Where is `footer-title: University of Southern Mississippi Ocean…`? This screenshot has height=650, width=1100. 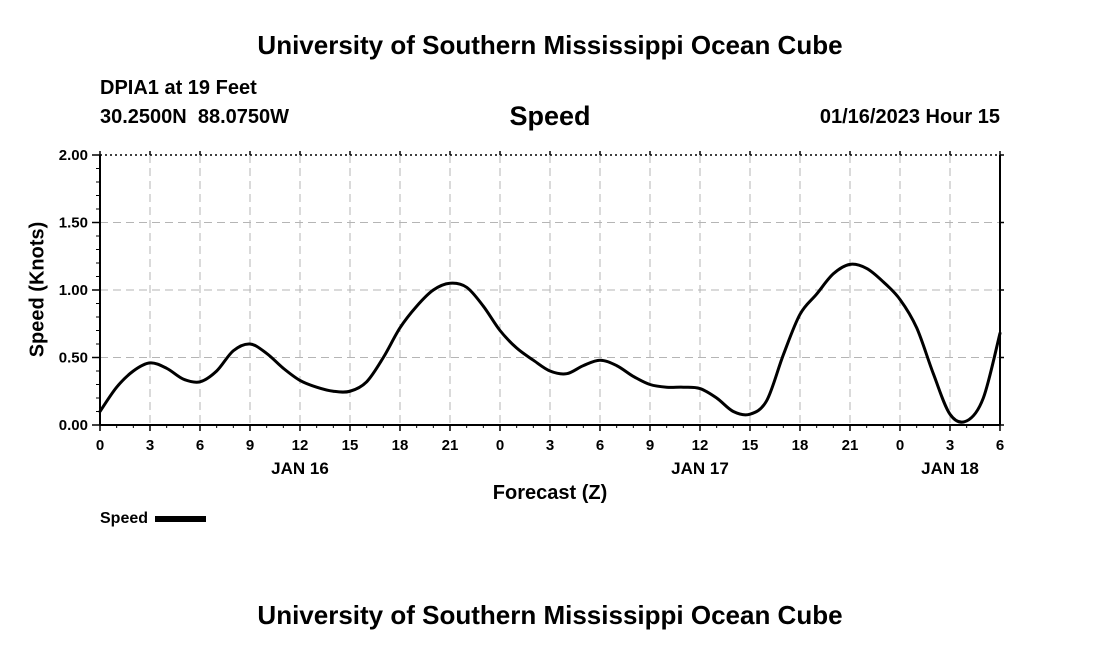
footer-title: University of Southern Mississippi Ocean… is located at coordinates (550, 615).